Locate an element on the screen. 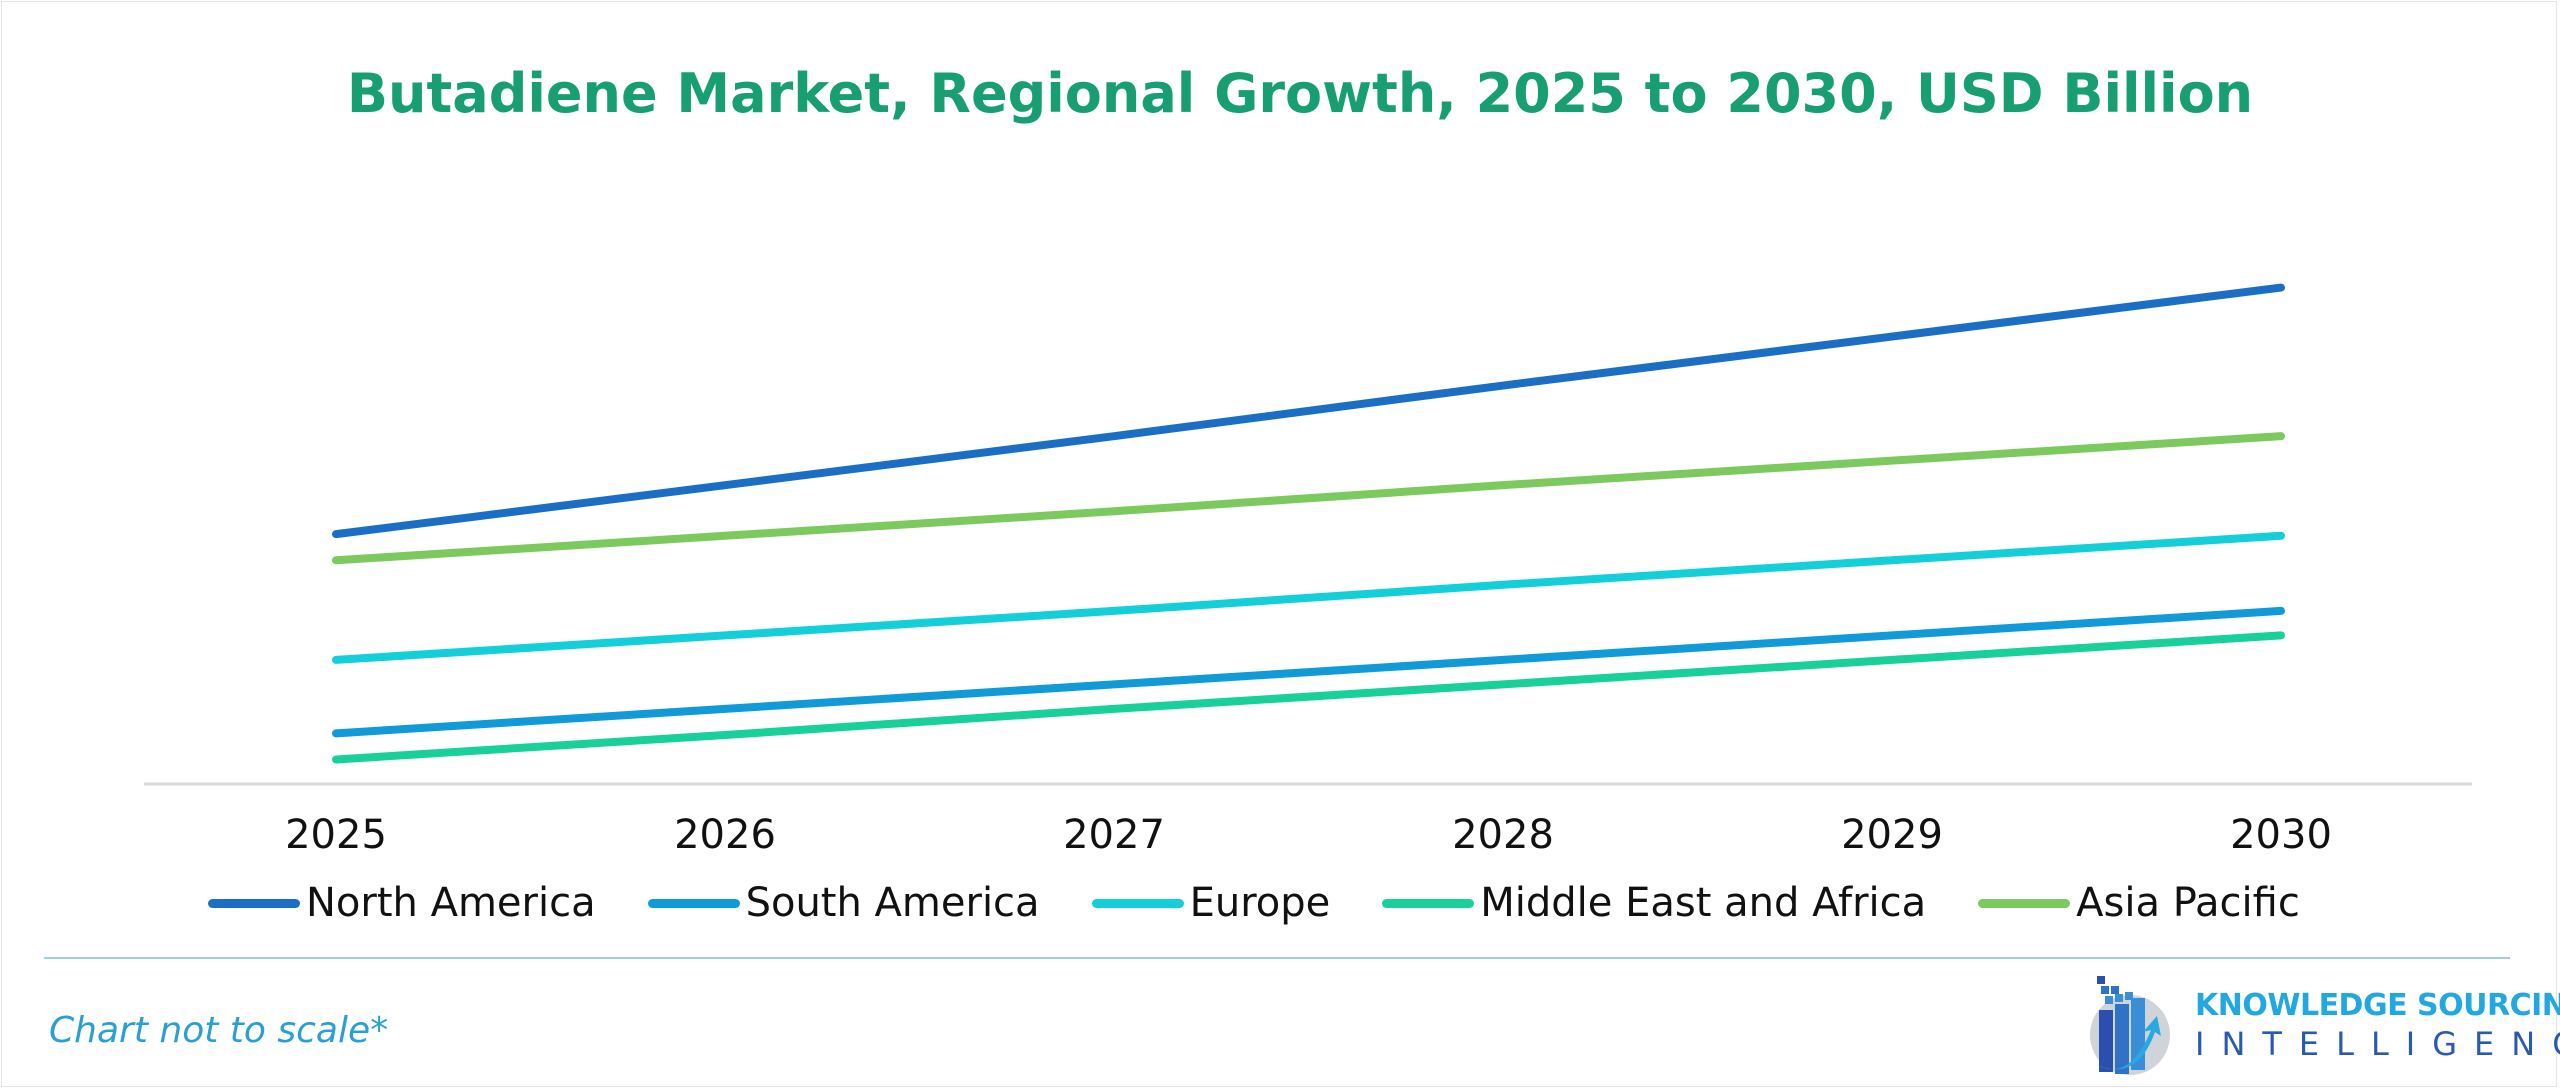  x-tick-label: 2025 is located at coordinates (336, 835).